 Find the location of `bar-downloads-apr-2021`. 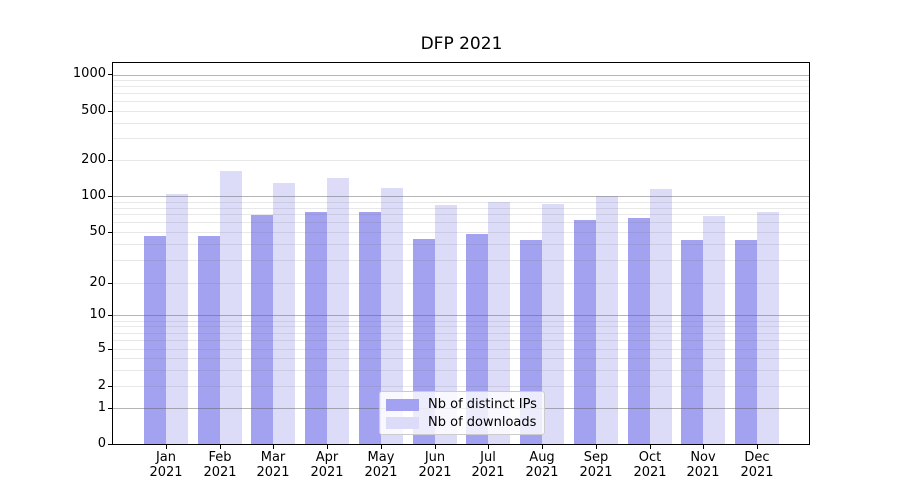

bar-downloads-apr-2021 is located at coordinates (338, 311).